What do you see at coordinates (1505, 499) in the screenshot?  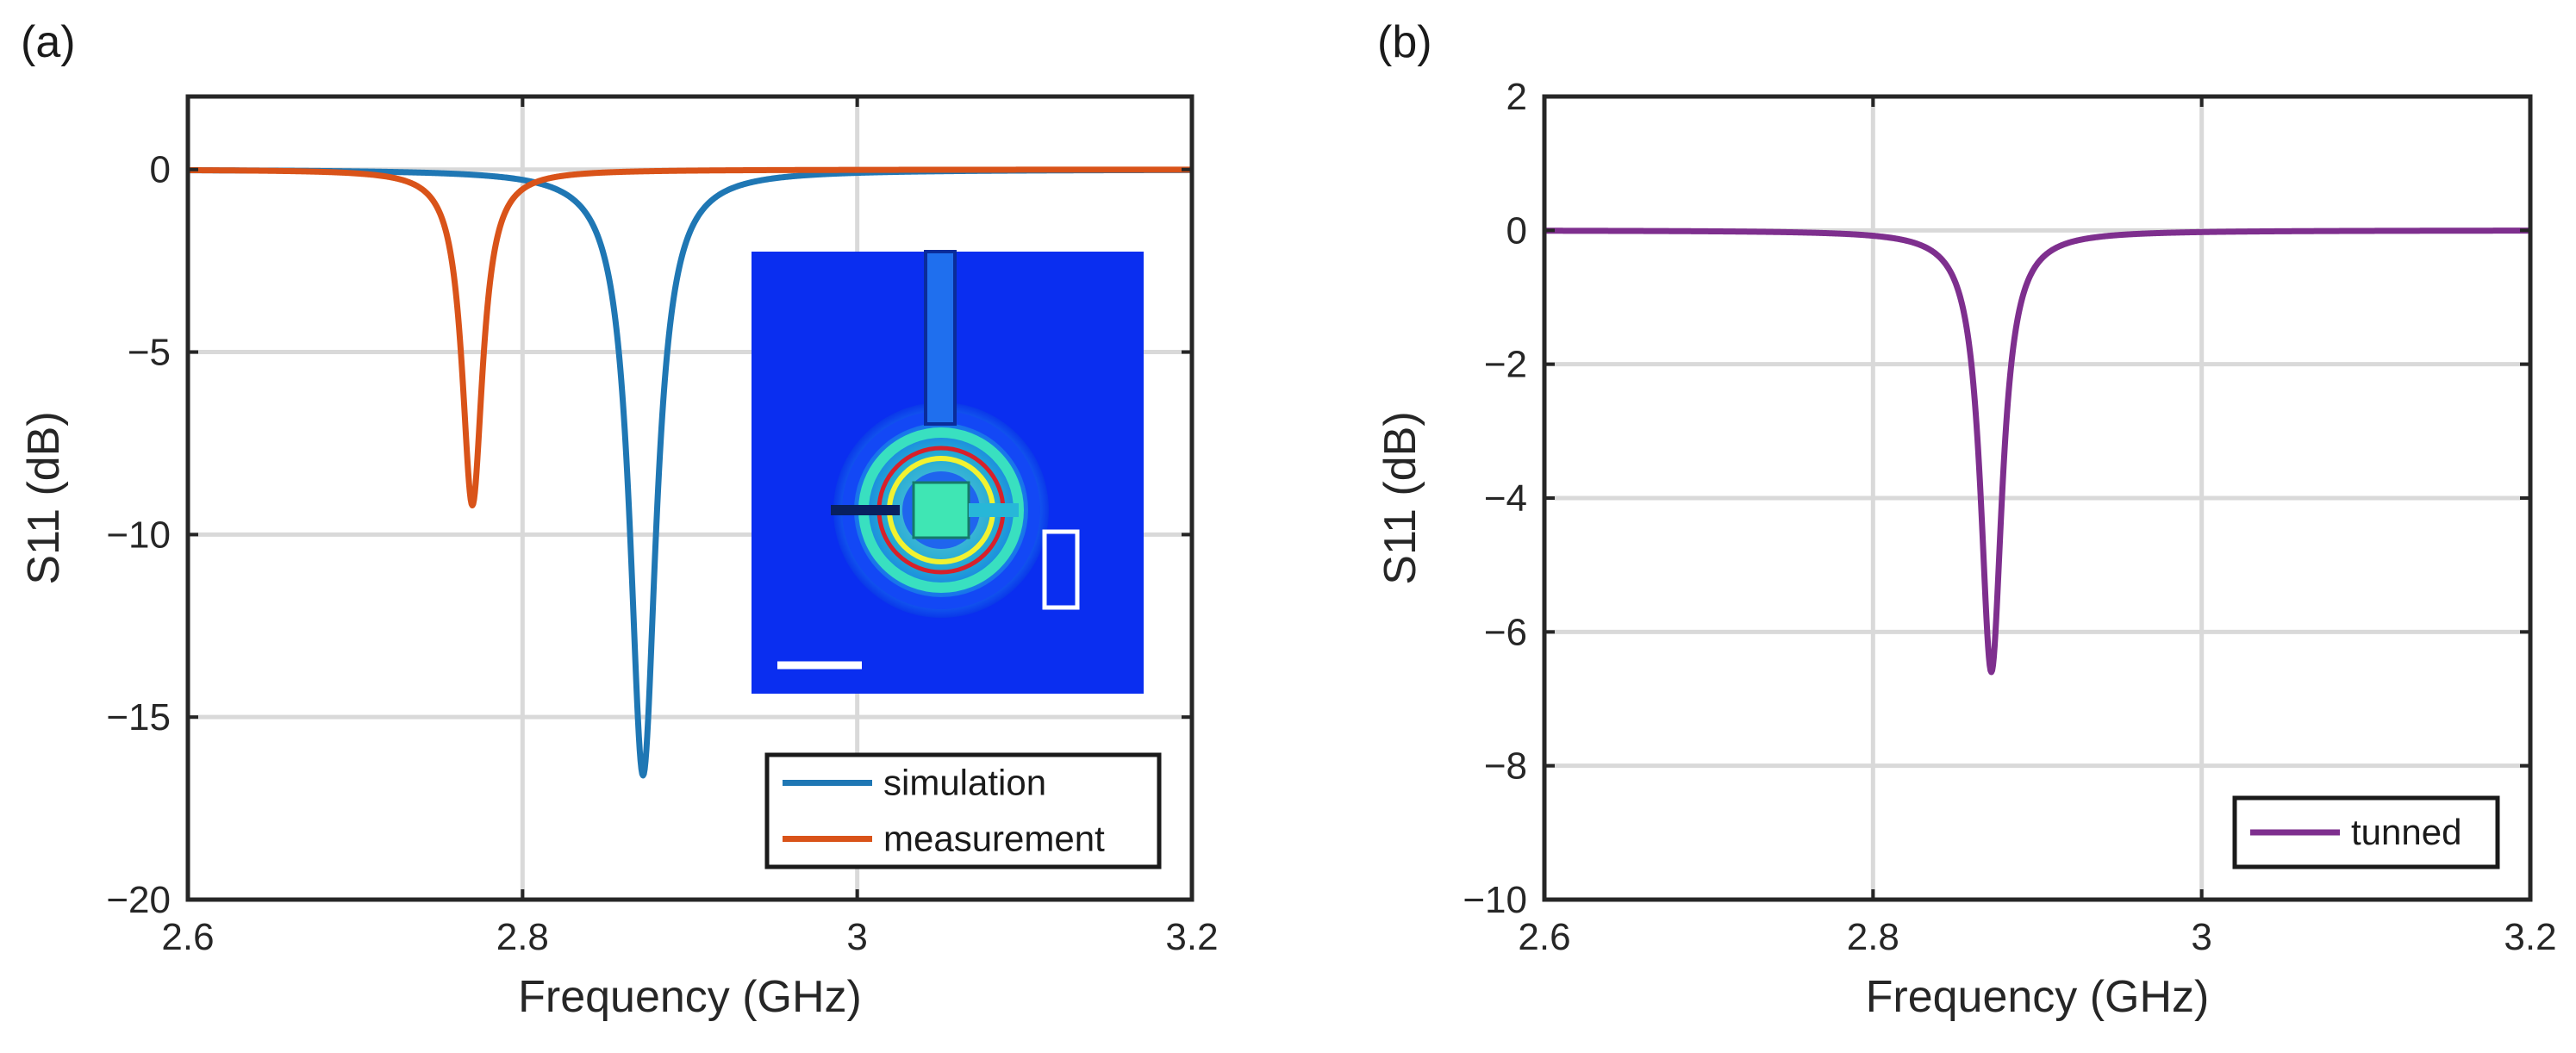 I see `y-tick-label: −4` at bounding box center [1505, 499].